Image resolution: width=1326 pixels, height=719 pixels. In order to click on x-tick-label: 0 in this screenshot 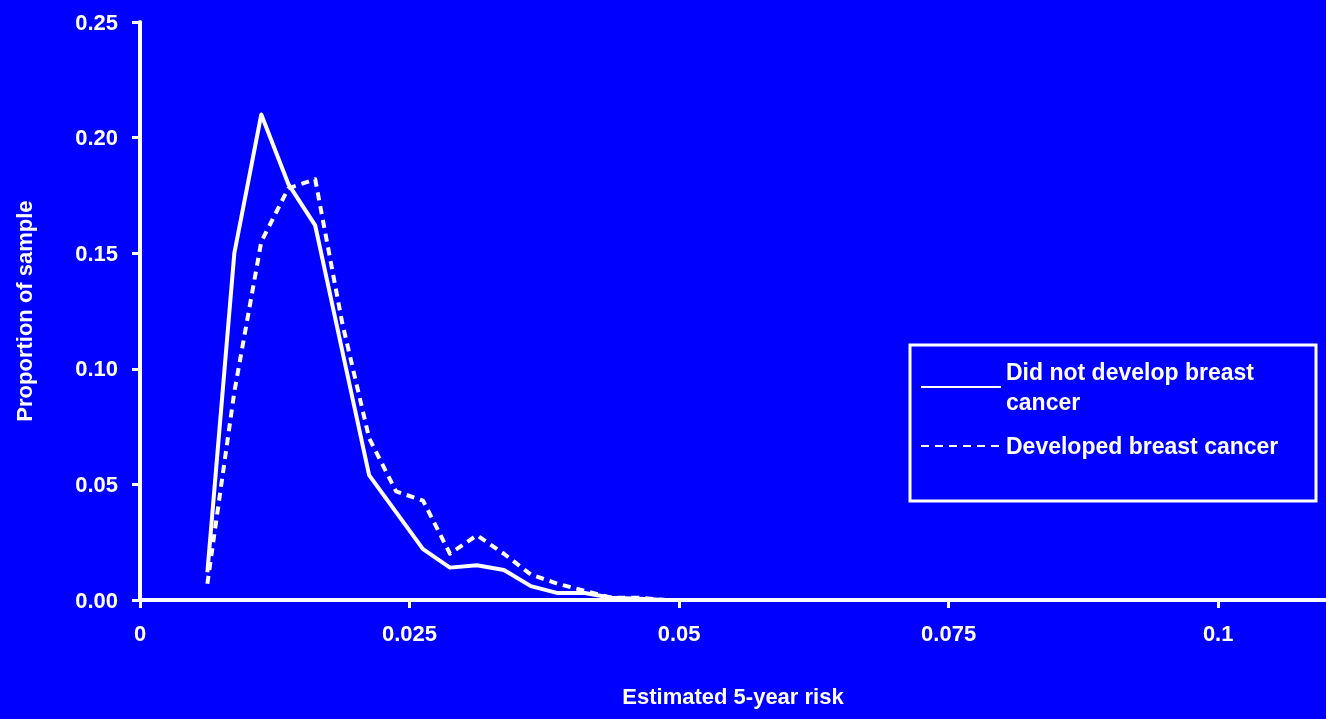, I will do `click(140, 633)`.